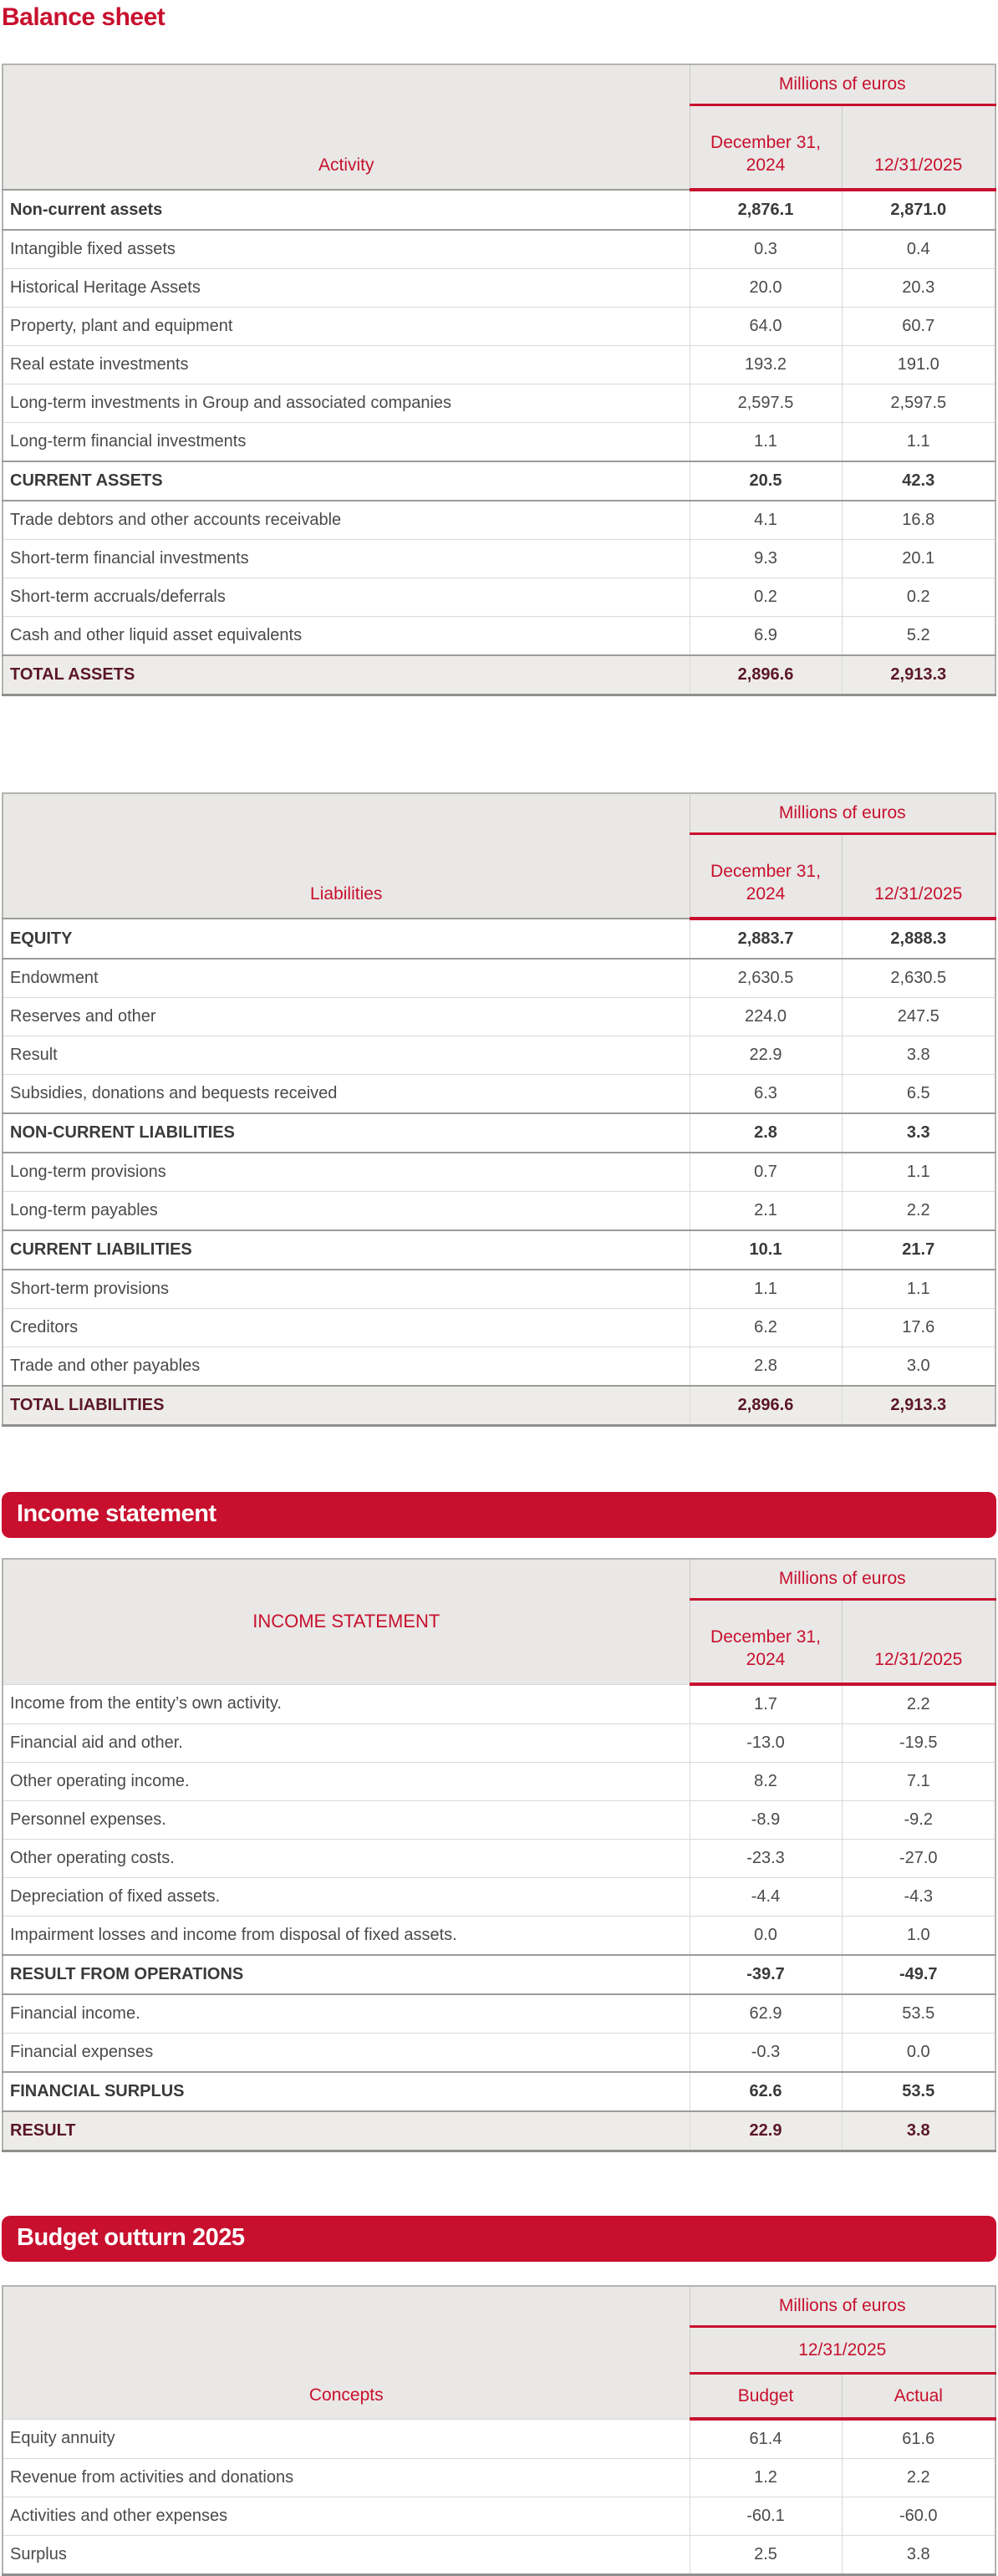 This screenshot has width=998, height=2576. Describe the element at coordinates (499, 1820) in the screenshot. I see `table-row: Personnel expenses. -8.9 -9.2` at that location.